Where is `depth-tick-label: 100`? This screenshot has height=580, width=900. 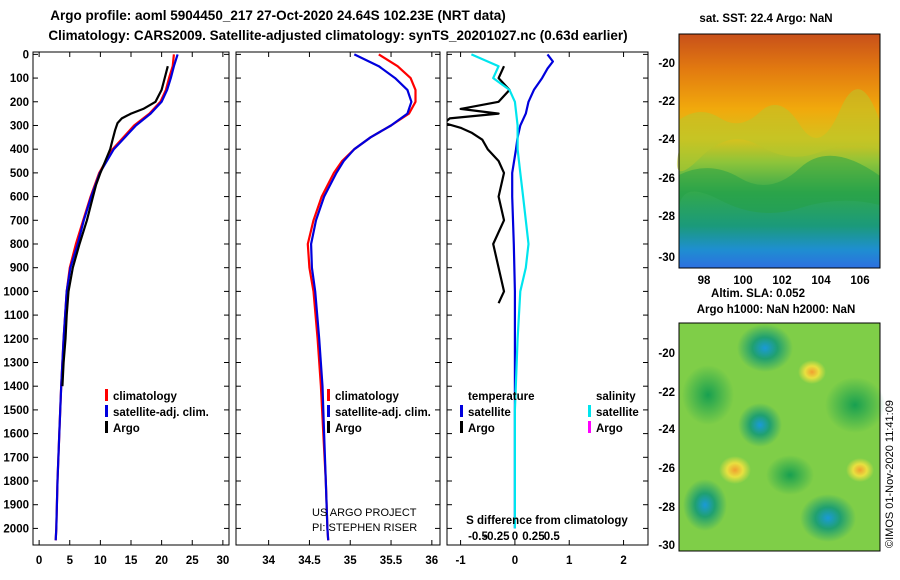
depth-tick-label: 100 is located at coordinates (19, 79).